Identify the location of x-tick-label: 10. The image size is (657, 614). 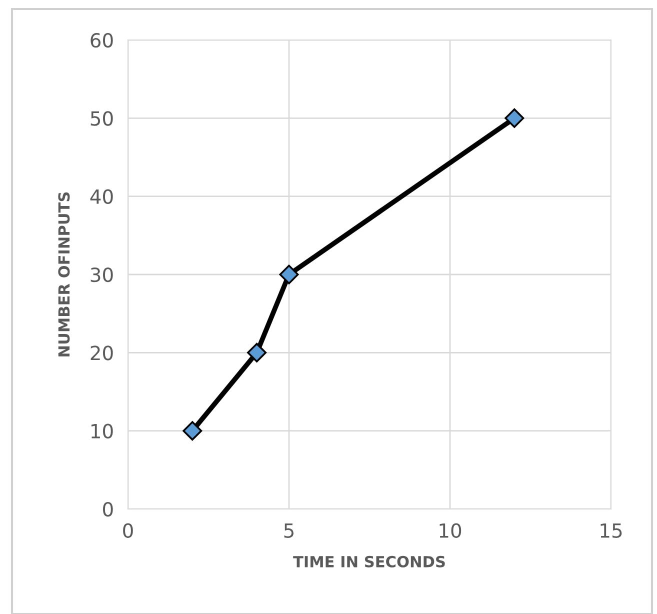
(451, 530).